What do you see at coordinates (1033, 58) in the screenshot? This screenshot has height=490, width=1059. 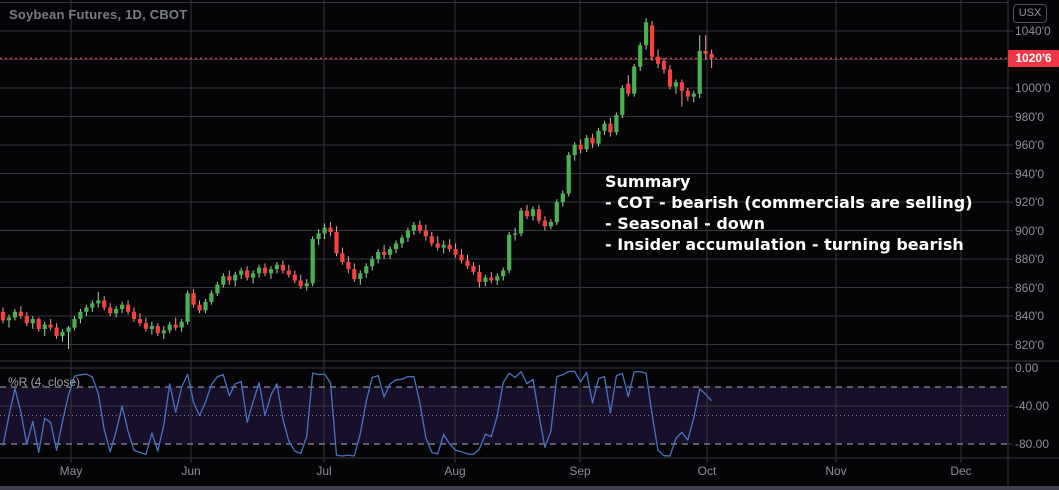 I see `last-price-badge: 1020'6` at bounding box center [1033, 58].